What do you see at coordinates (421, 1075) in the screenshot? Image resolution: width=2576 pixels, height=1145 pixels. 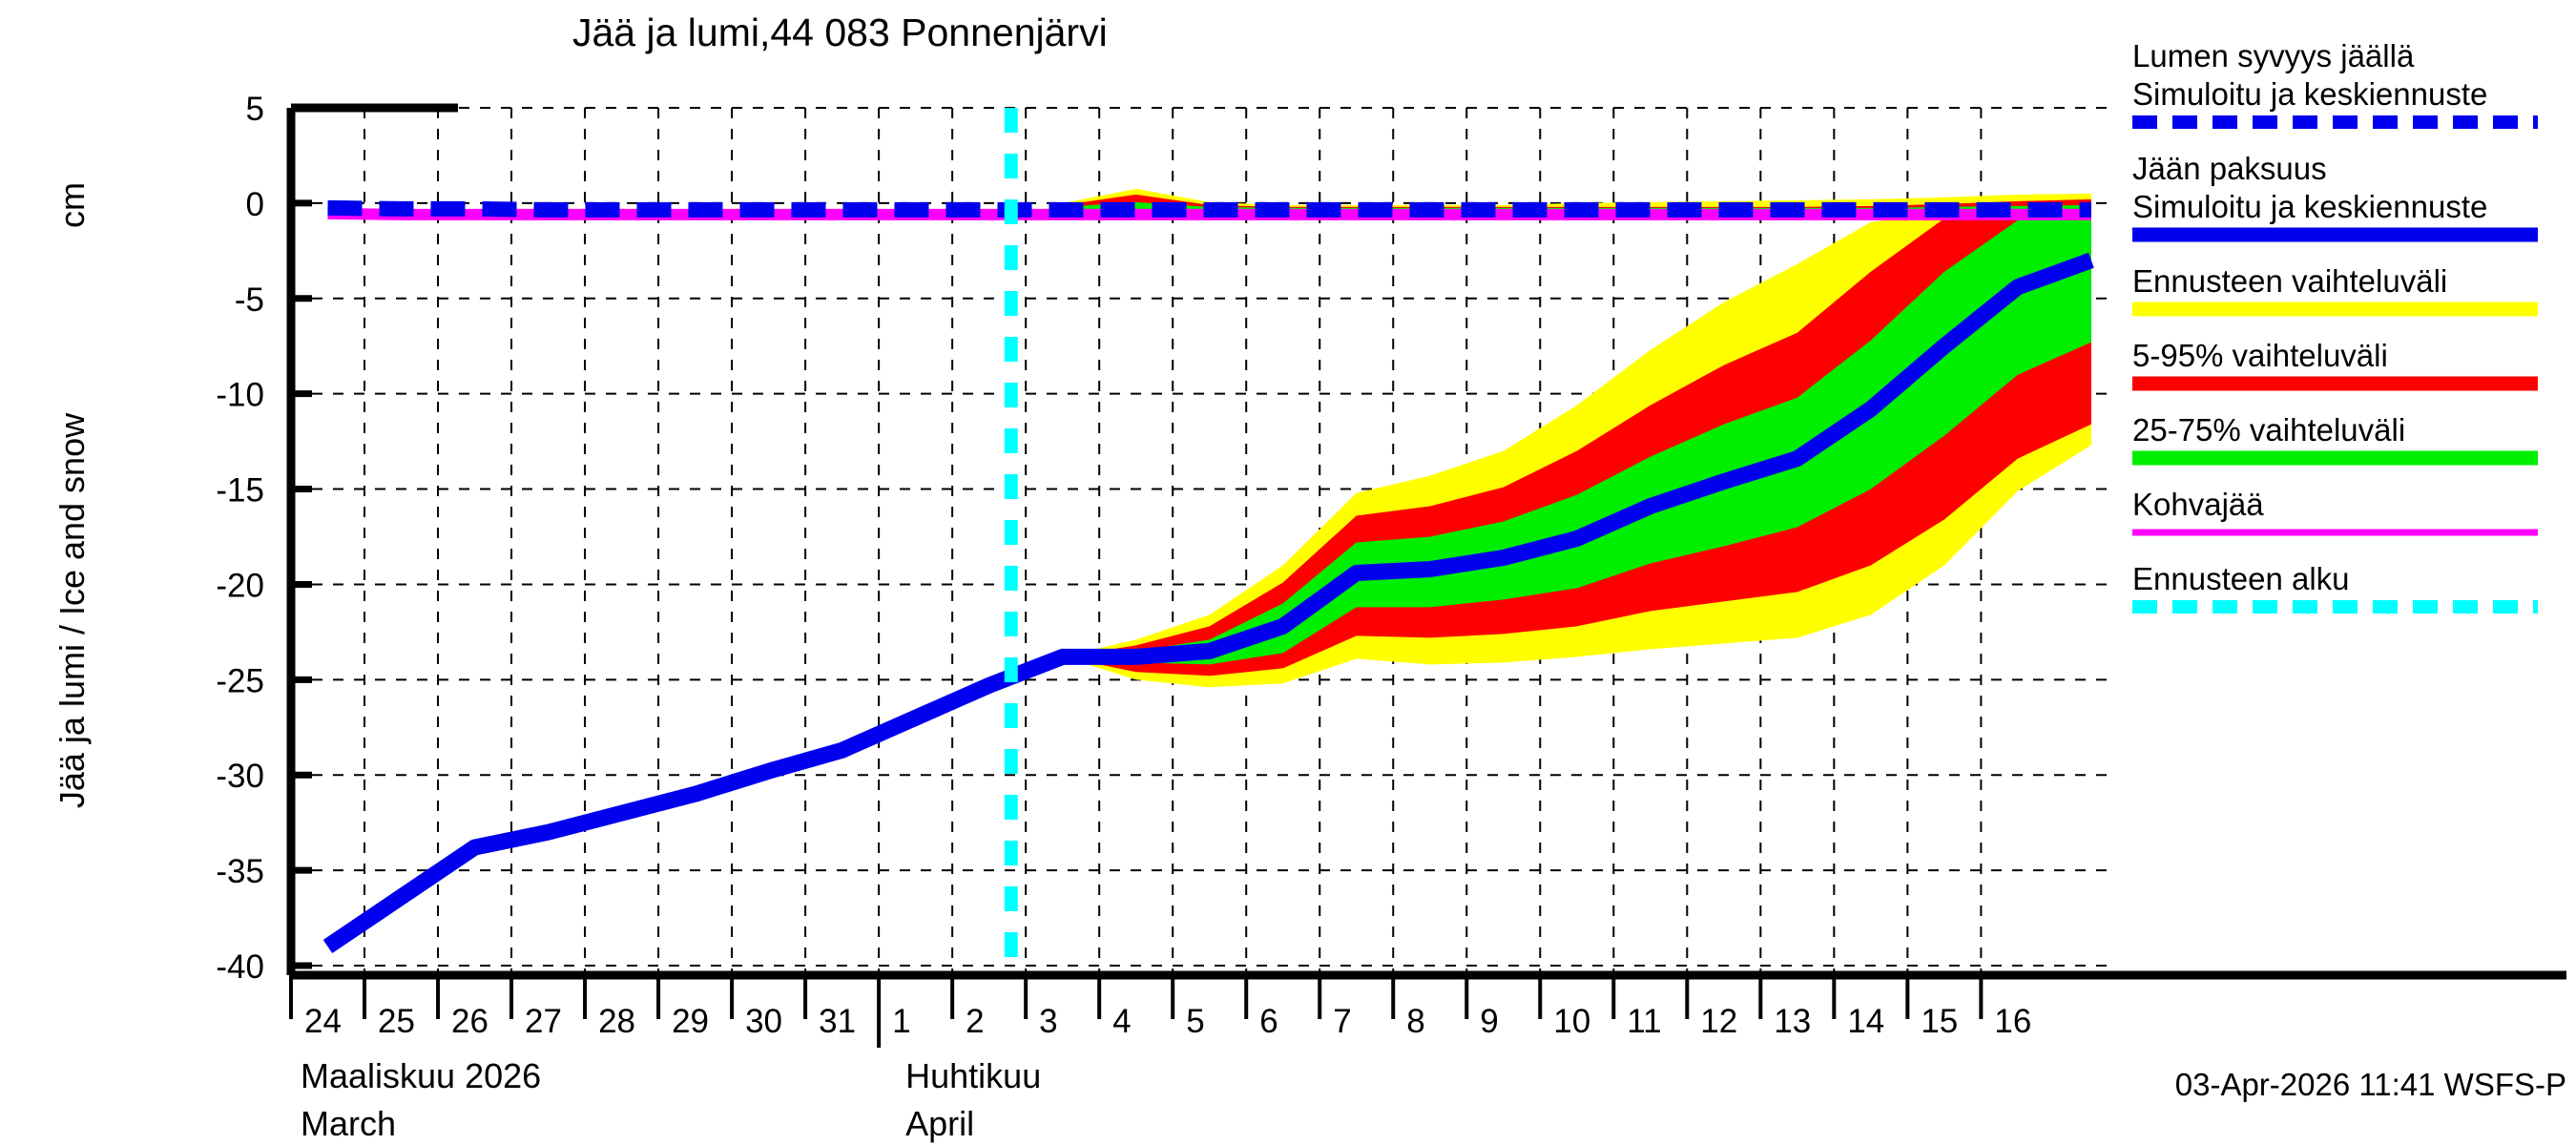 I see `month-label-fi: Maaliskuu 2026` at bounding box center [421, 1075].